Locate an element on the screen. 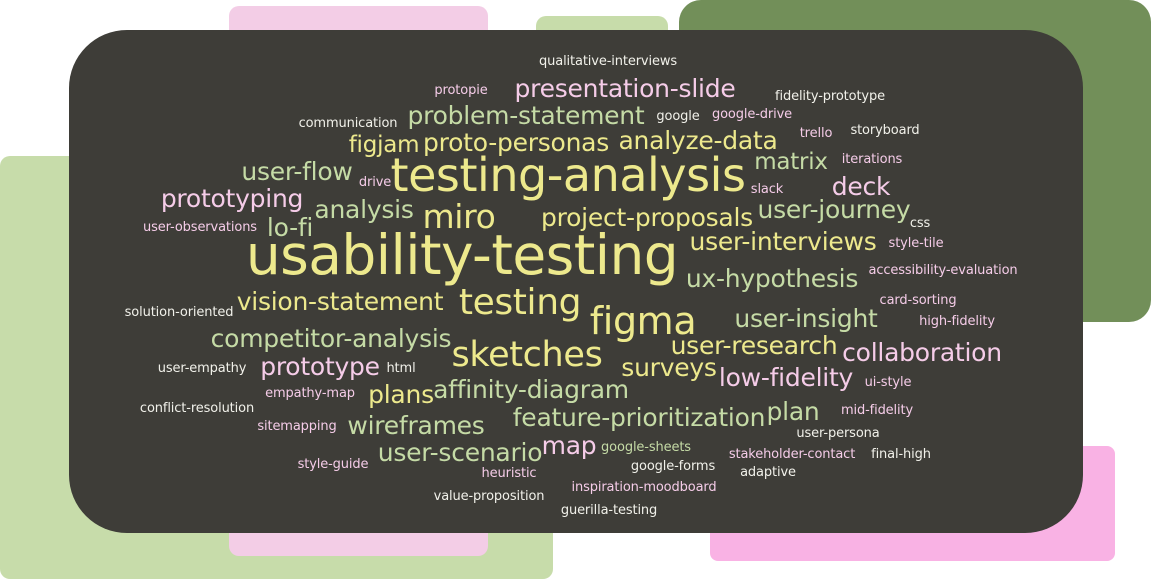 This screenshot has height=579, width=1151. word-cloud-term: fidelity-prototype is located at coordinates (830, 96).